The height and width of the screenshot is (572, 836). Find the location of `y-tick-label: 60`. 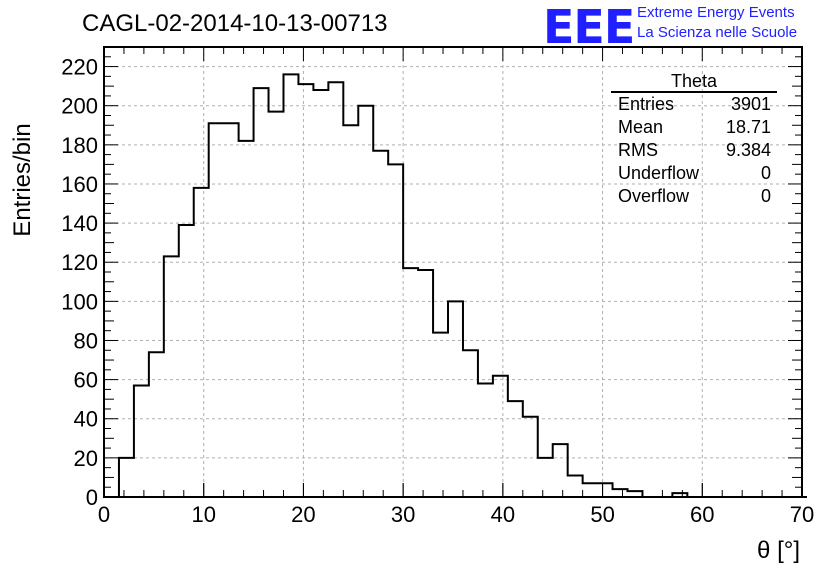

y-tick-label: 60 is located at coordinates (86, 380).